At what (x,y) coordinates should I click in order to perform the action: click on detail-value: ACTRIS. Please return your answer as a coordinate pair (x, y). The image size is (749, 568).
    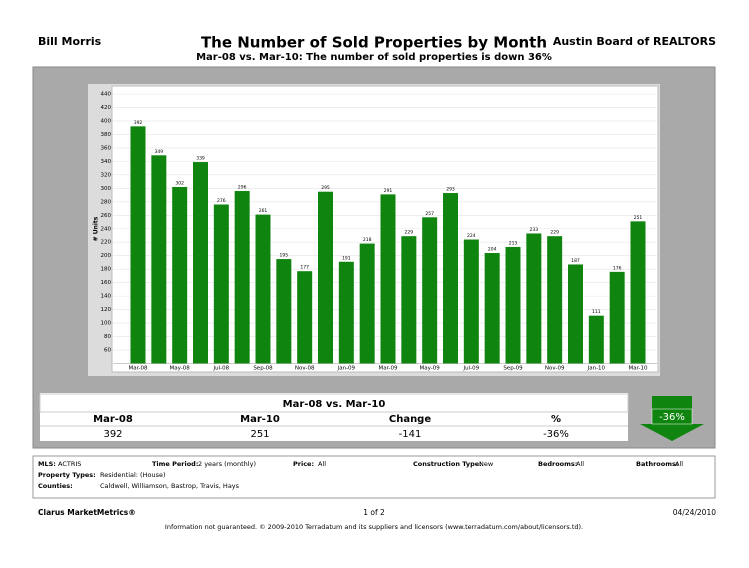
    Looking at the image, I should click on (69, 464).